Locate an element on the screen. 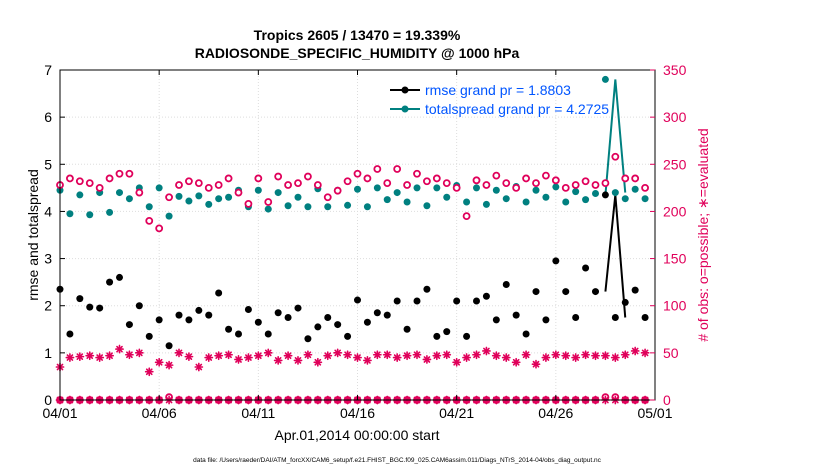 This screenshot has width=830, height=470. y-tick-label-right: 150 is located at coordinates (675, 259).